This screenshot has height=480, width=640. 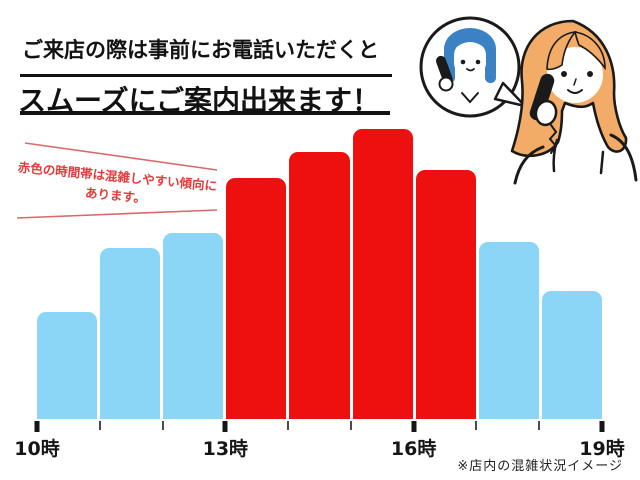 I want to click on callout-line-top, so click(x=121, y=156).